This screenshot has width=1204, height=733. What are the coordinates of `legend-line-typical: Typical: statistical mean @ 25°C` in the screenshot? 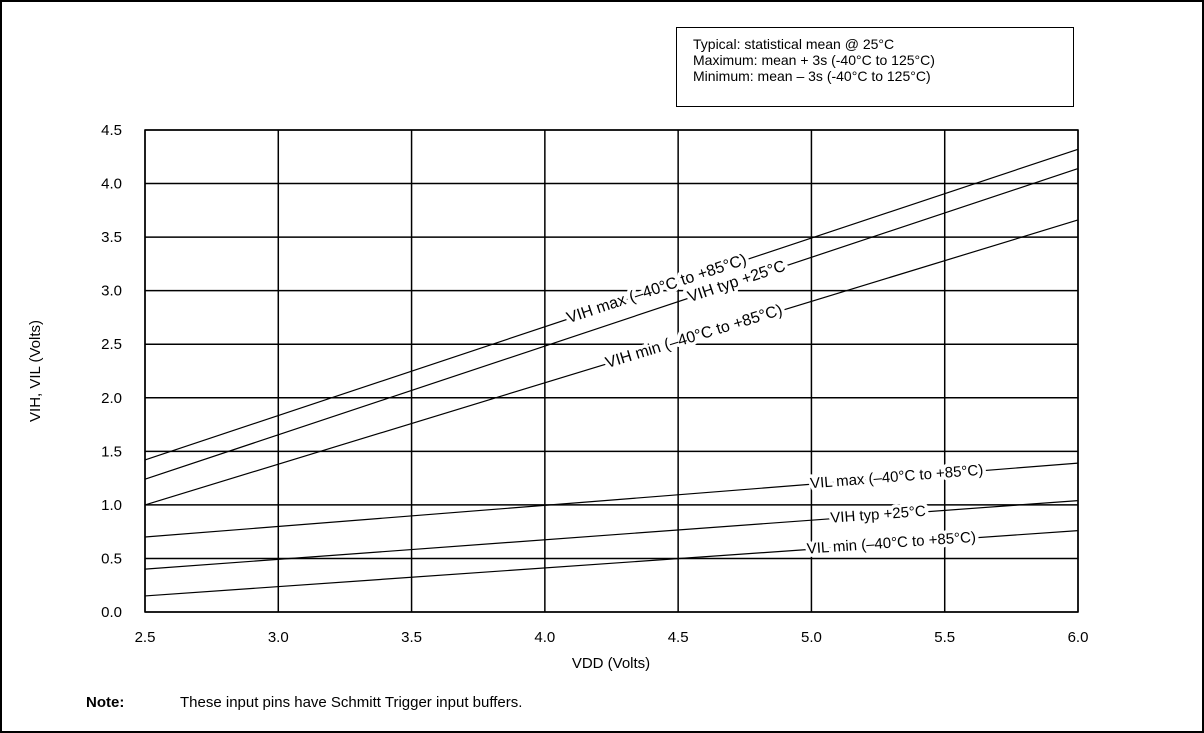 It's located at (883, 44).